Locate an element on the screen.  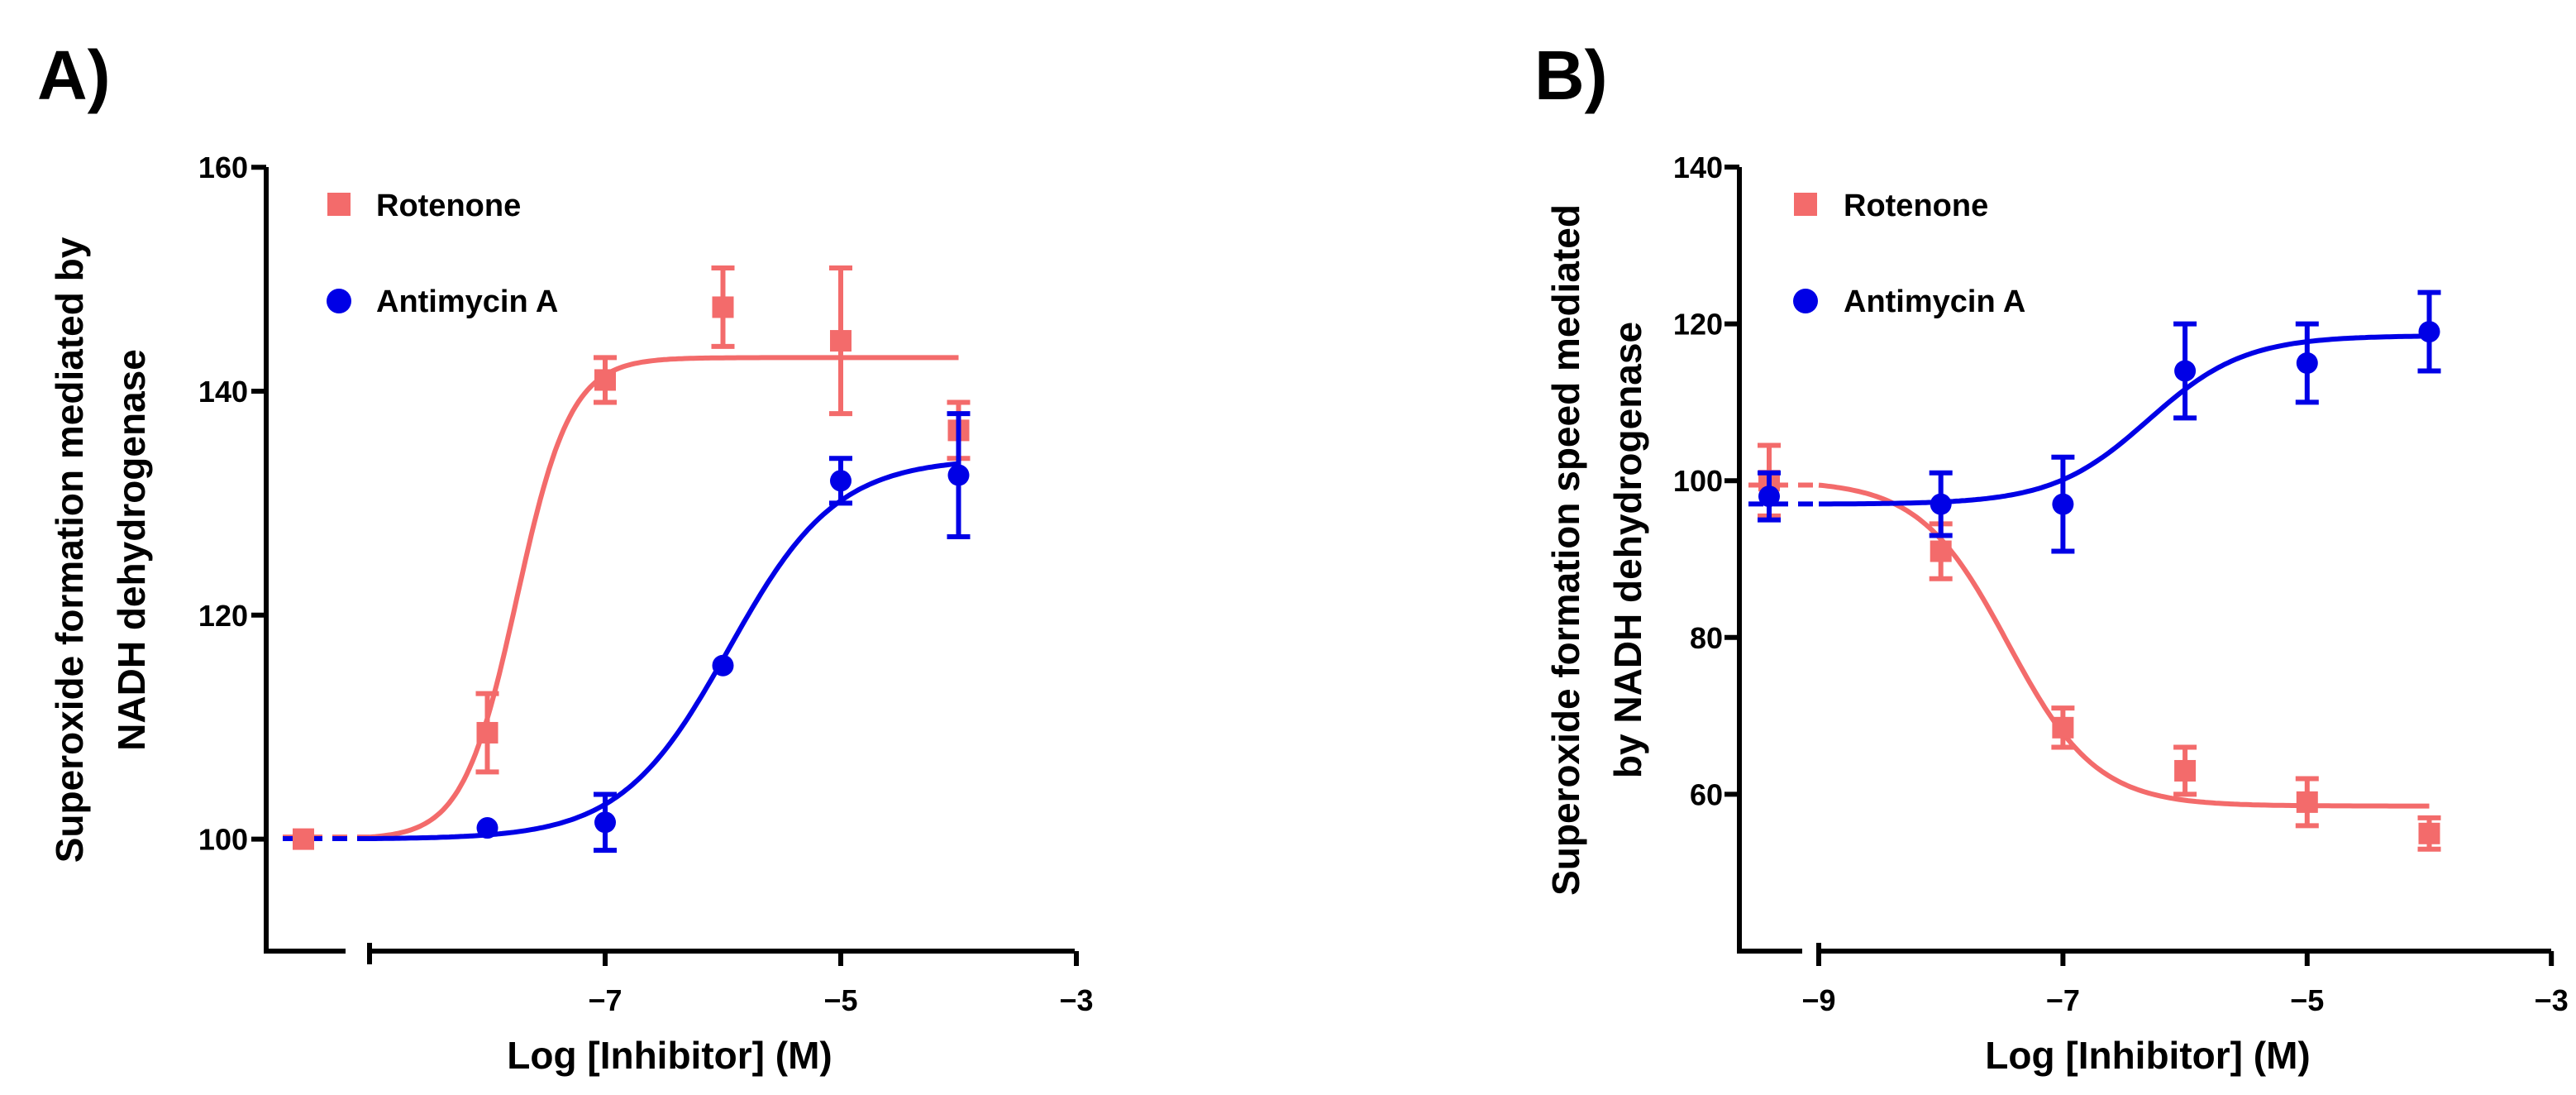
panel-b-y-tick-label: 100 is located at coordinates (1698, 481).